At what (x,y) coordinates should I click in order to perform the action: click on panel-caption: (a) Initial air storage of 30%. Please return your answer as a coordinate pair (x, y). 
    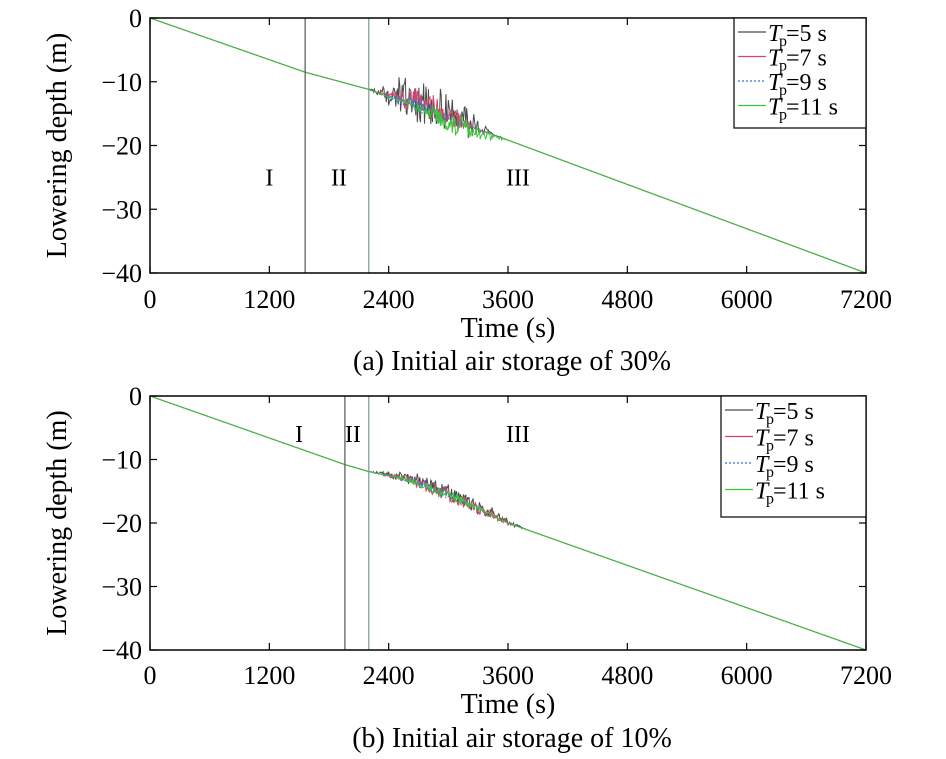
    Looking at the image, I should click on (512, 361).